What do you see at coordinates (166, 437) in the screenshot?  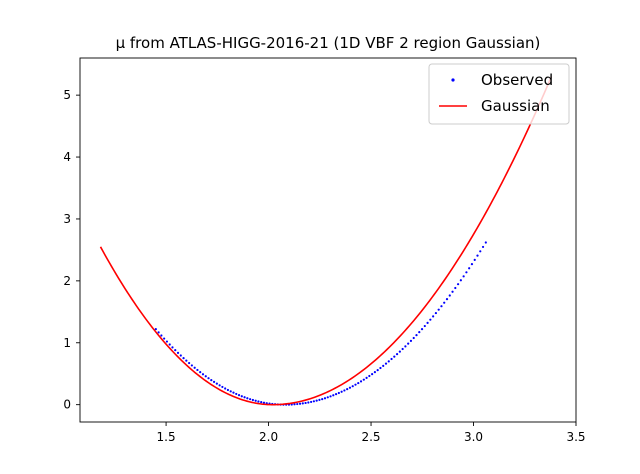 I see `x-tick-label: 1.5` at bounding box center [166, 437].